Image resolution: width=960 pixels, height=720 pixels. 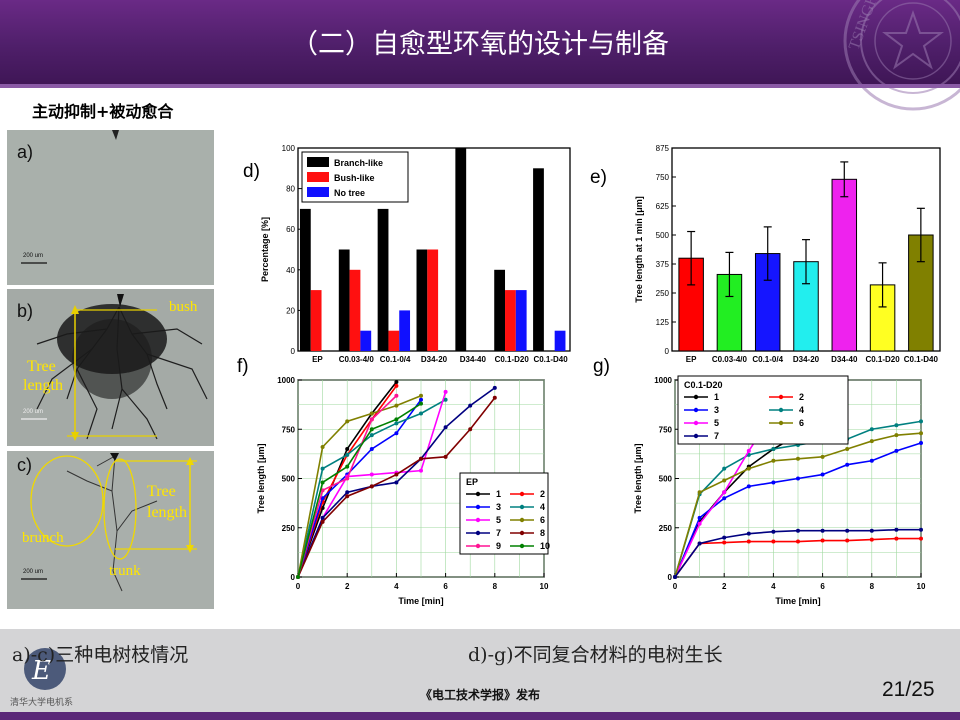 I want to click on x-axis-title: Time [min], so click(x=420, y=601).